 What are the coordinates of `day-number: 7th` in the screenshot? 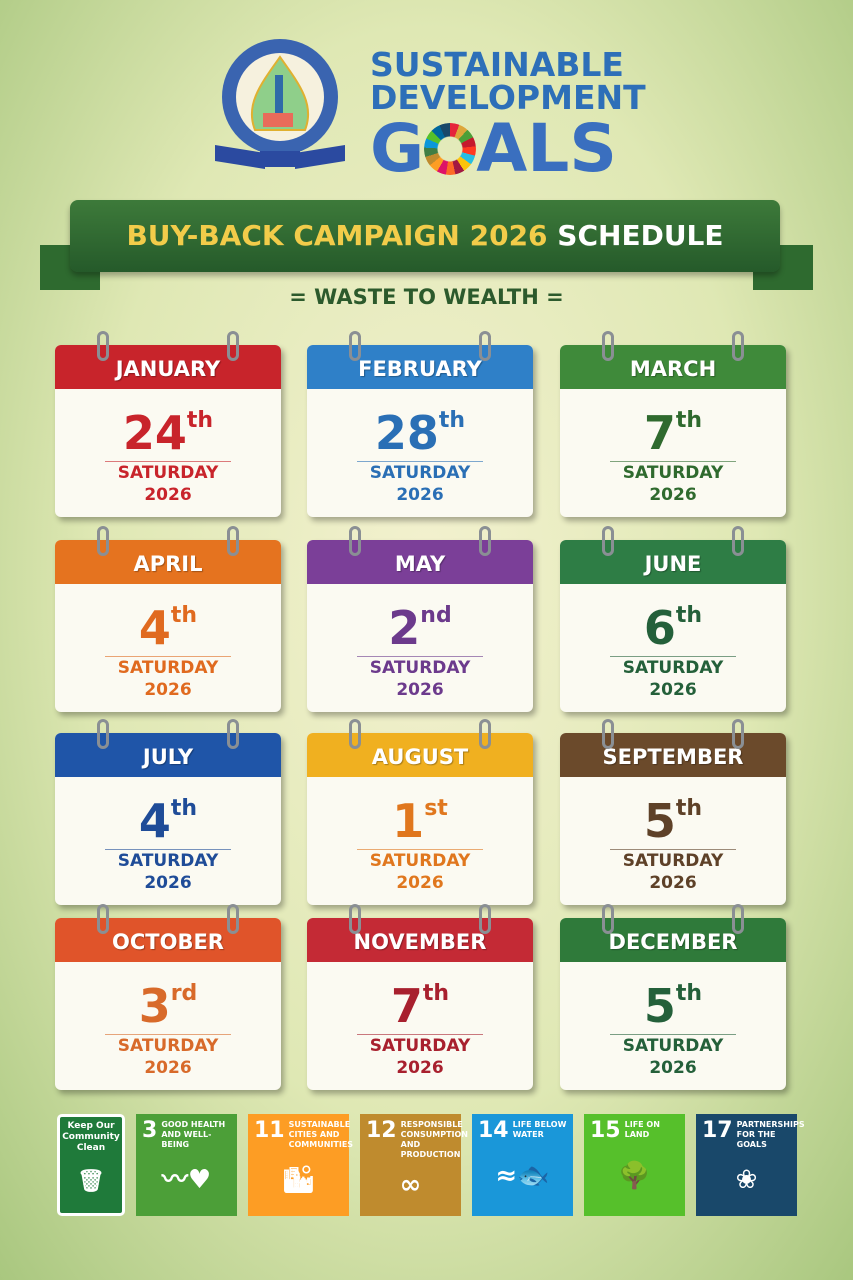 It's located at (673, 427).